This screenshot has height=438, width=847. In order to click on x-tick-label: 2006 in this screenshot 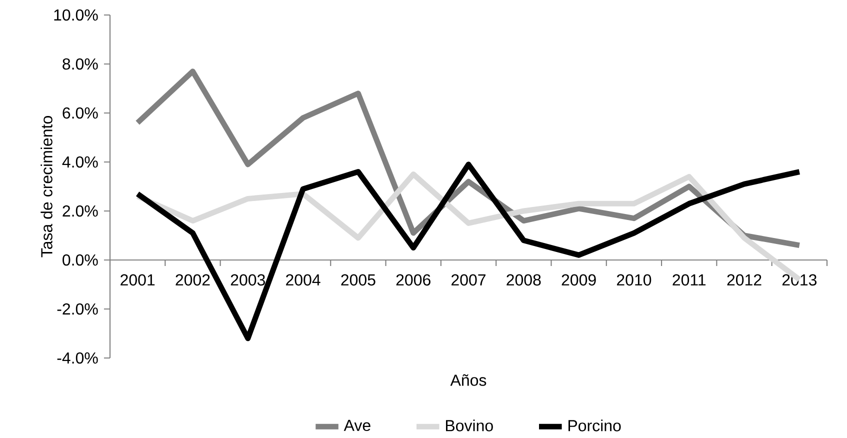, I will do `click(413, 280)`.